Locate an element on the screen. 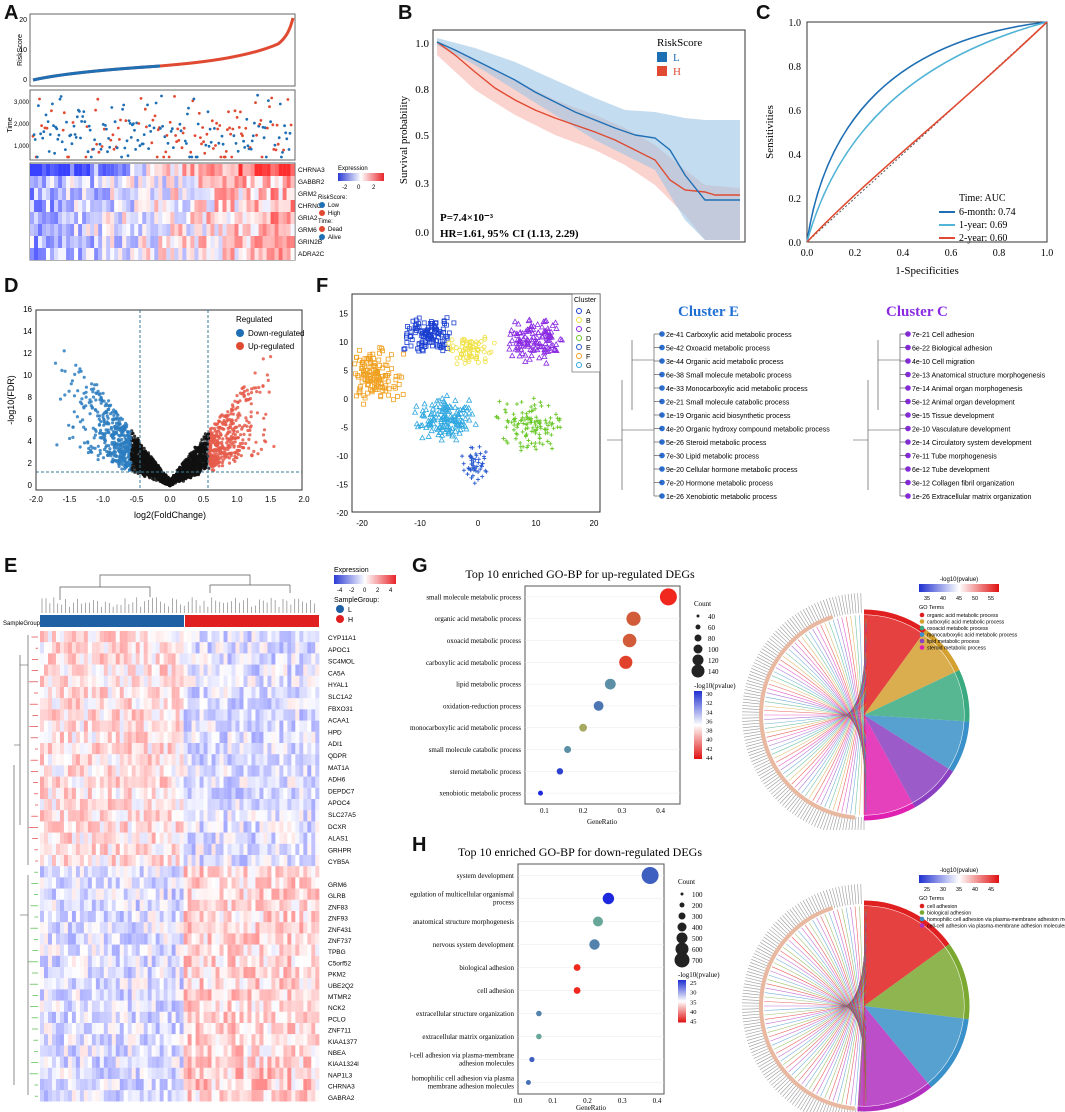 The height and width of the screenshot is (1112, 1065). tree-leaf-label: 2e-41 Carboxylic acid metabolic process is located at coordinates (729, 335).